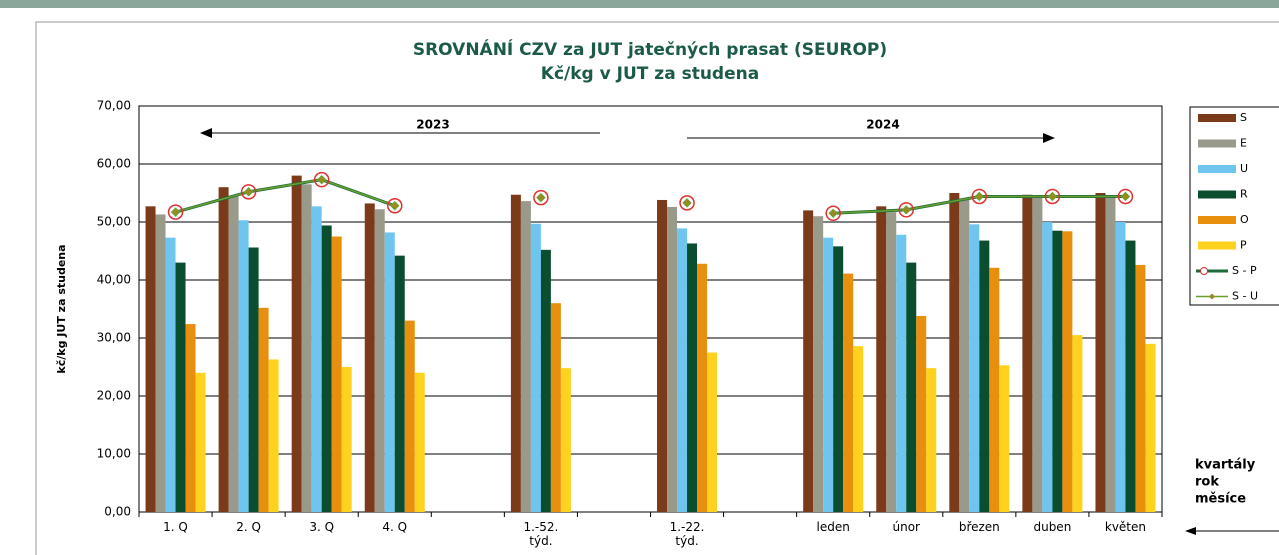 This screenshot has width=1279, height=555. Describe the element at coordinates (1220, 499) in the screenshot. I see `annotation: měsíce` at that location.